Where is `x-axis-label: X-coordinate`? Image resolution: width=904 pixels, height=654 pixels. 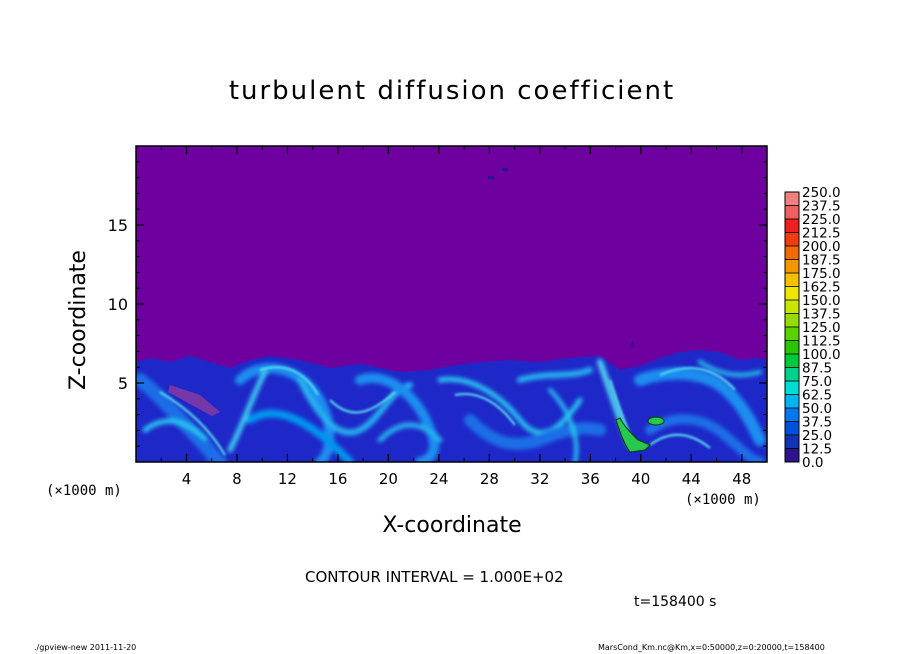 x-axis-label: X-coordinate is located at coordinates (452, 525).